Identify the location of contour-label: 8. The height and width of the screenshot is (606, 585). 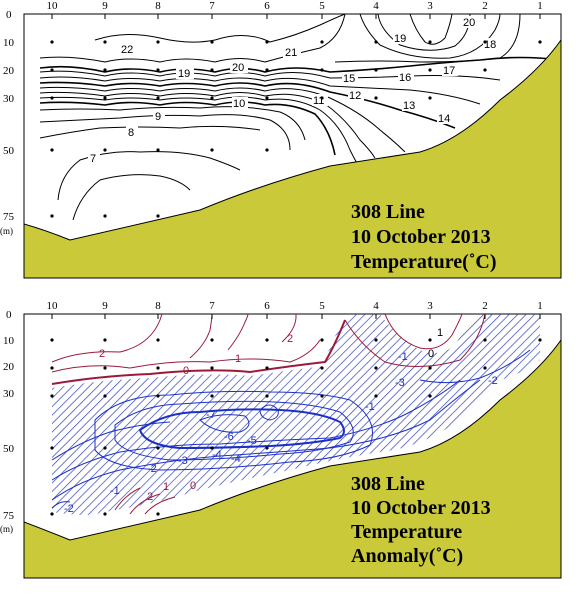
(131, 133).